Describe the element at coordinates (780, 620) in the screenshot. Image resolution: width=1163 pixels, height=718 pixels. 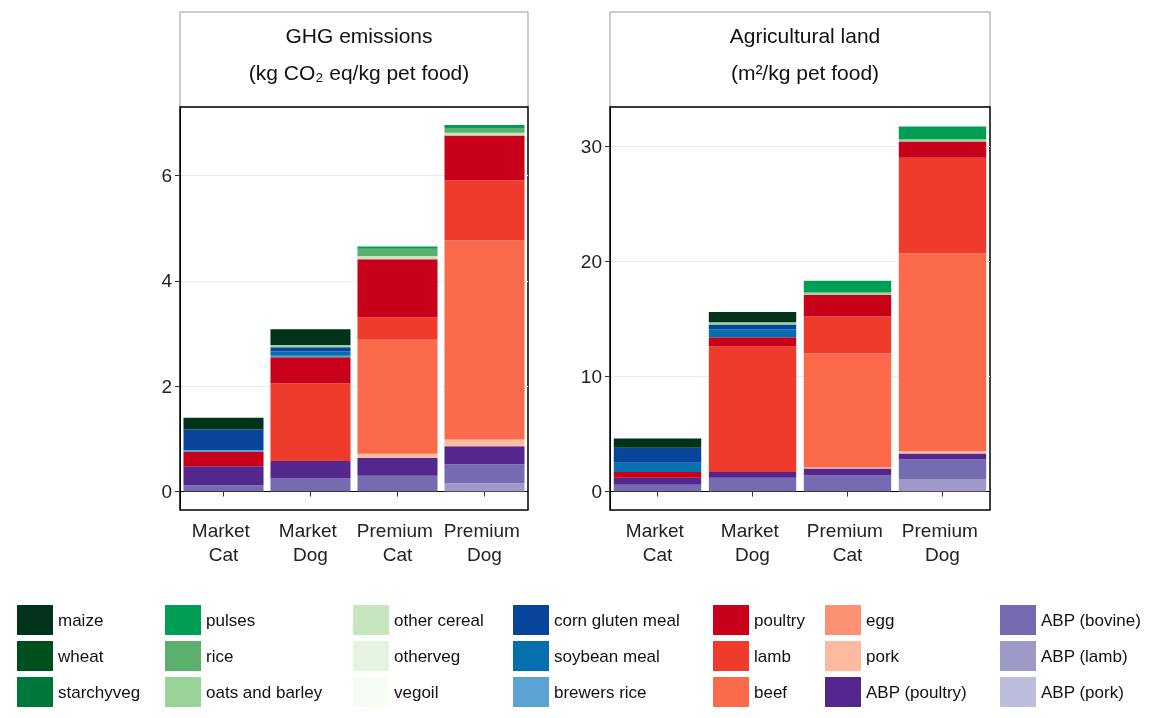
I see `legend-label: poultry` at that location.